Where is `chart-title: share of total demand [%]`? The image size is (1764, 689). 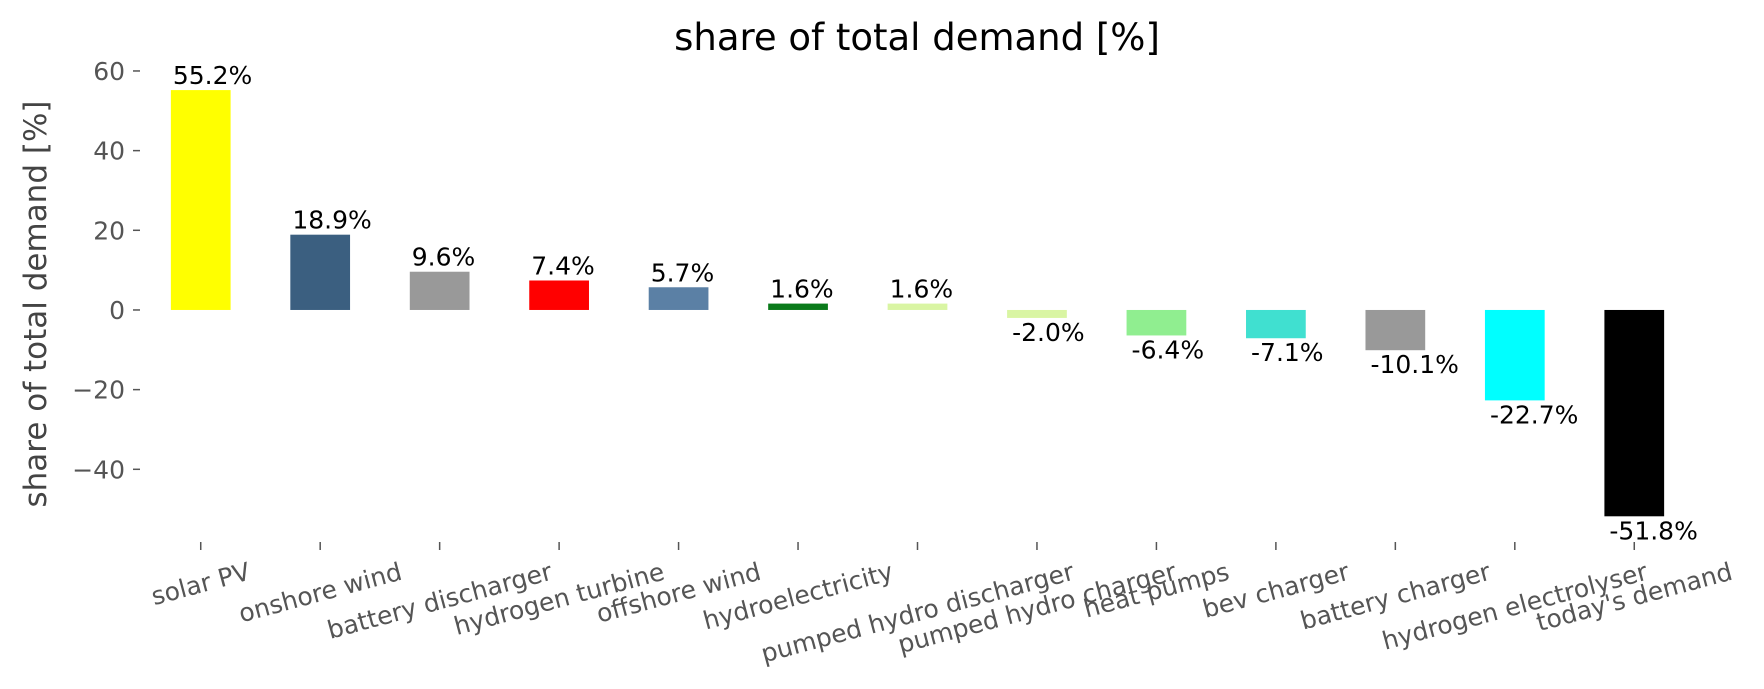 chart-title: share of total demand [%] is located at coordinates (917, 37).